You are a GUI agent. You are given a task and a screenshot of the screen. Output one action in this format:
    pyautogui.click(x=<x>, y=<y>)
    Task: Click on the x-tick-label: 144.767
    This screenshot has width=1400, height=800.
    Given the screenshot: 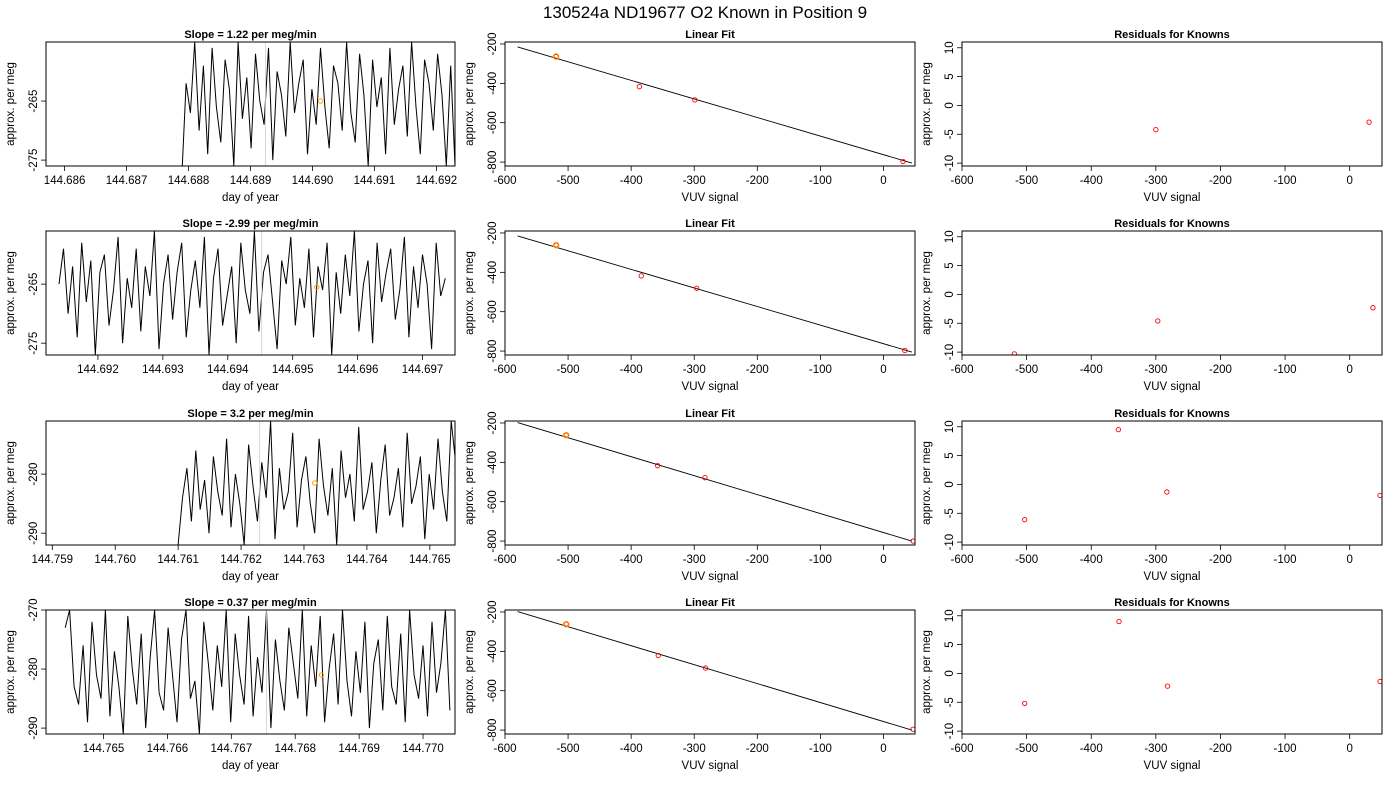 What is the action you would take?
    pyautogui.click(x=232, y=749)
    